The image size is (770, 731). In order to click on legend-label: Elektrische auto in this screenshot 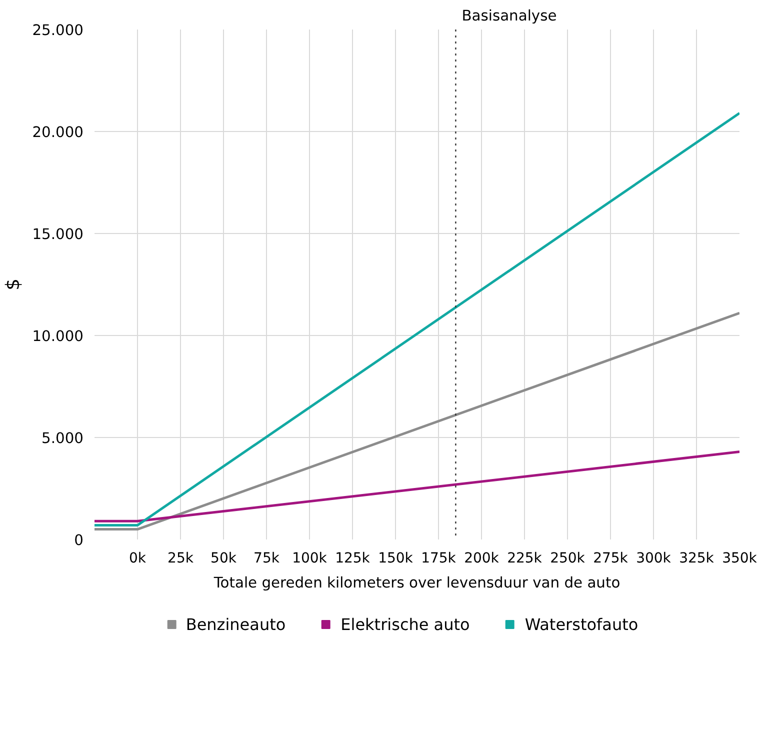, I will do `click(405, 624)`.